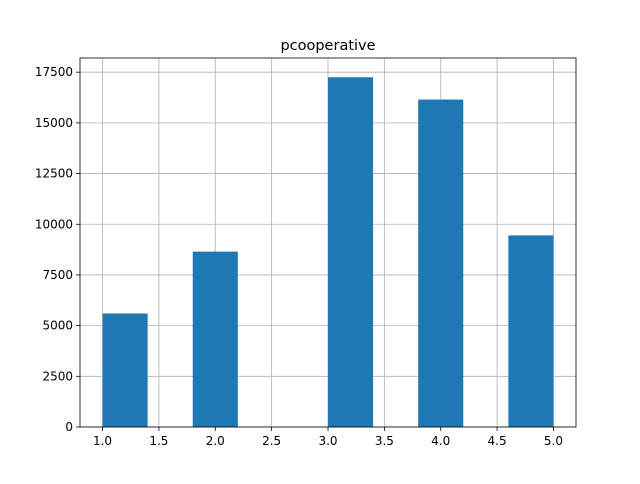 This screenshot has width=640, height=484. I want to click on x-tick-label: 4.5, so click(497, 441).